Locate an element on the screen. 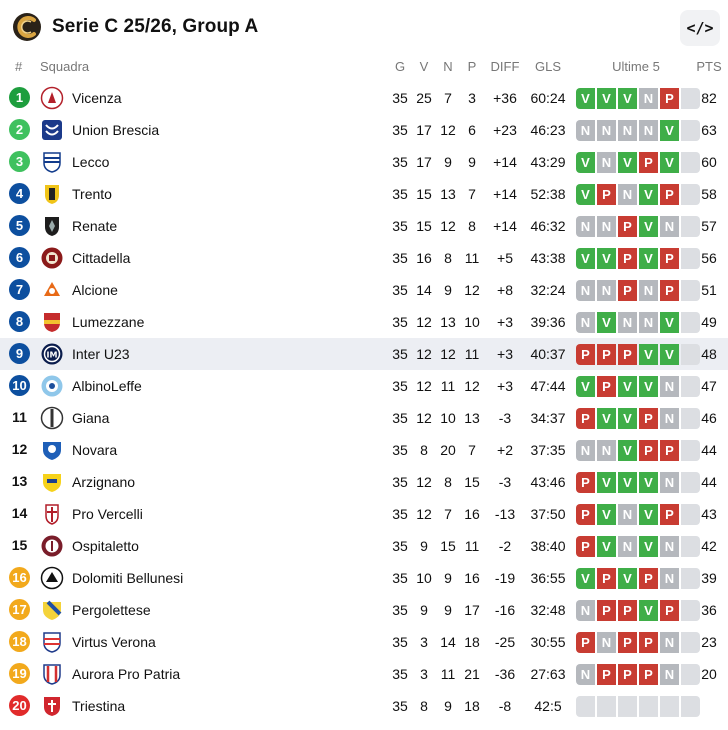 This screenshot has height=730, width=728. points-value: 36 is located at coordinates (709, 610).